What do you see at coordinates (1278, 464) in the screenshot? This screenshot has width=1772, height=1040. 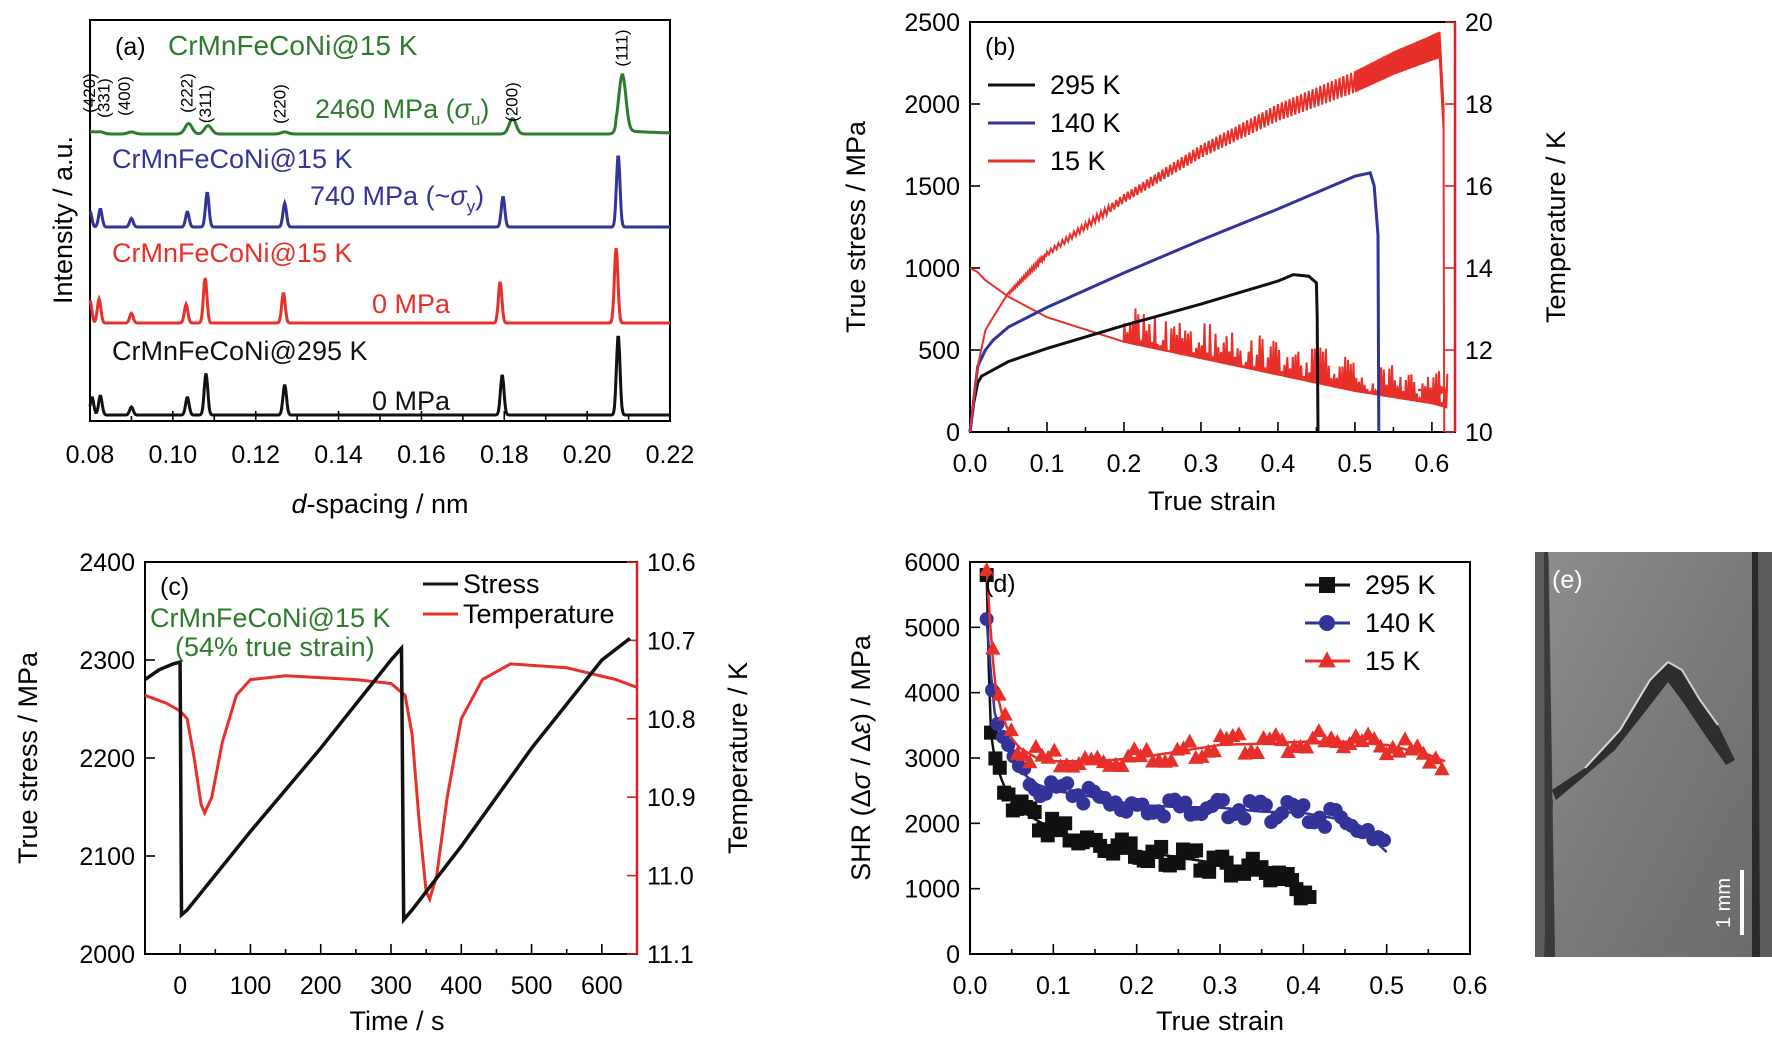 I see `panel-b-x-tick-label: 0.4` at bounding box center [1278, 464].